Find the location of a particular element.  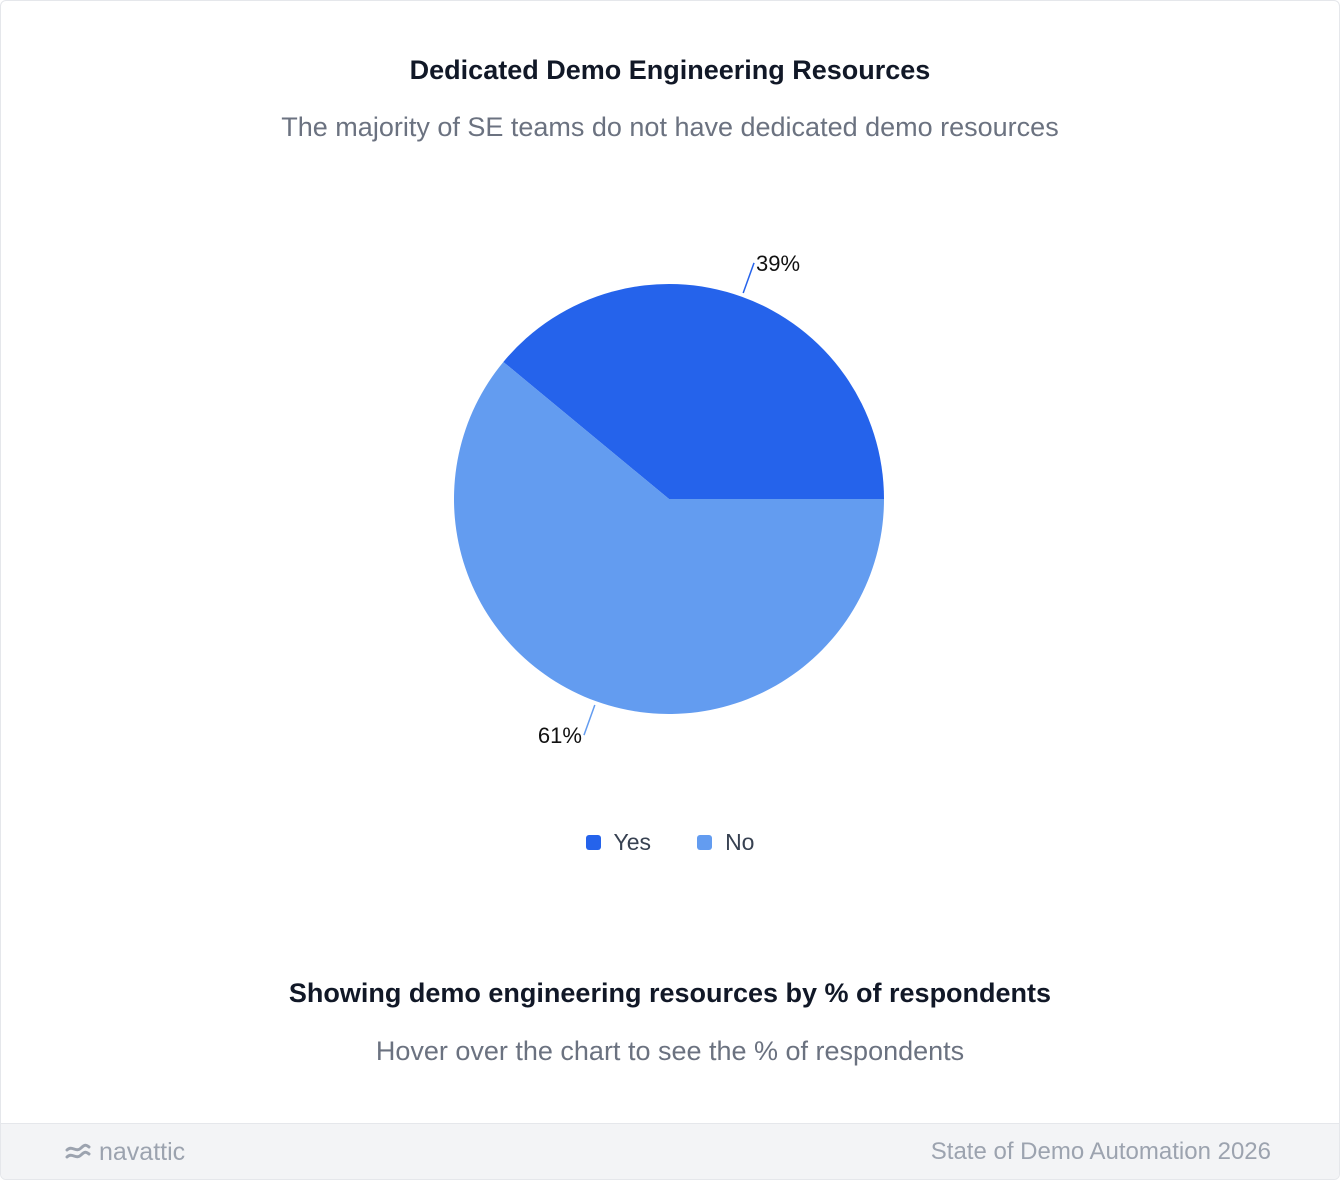

brand-name: navattic is located at coordinates (142, 1152).